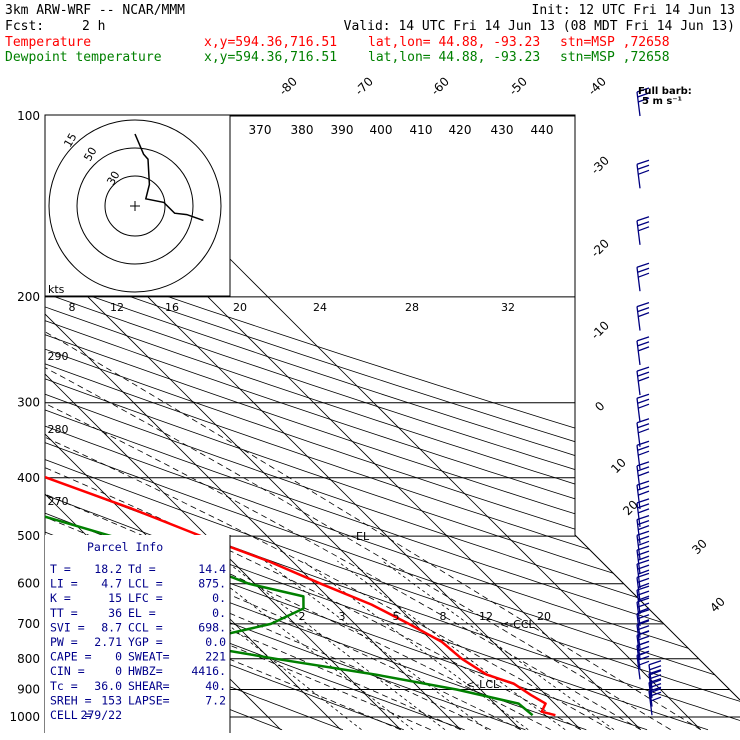  What do you see at coordinates (28, 403) in the screenshot?
I see `pressure-label: 300` at bounding box center [28, 403].